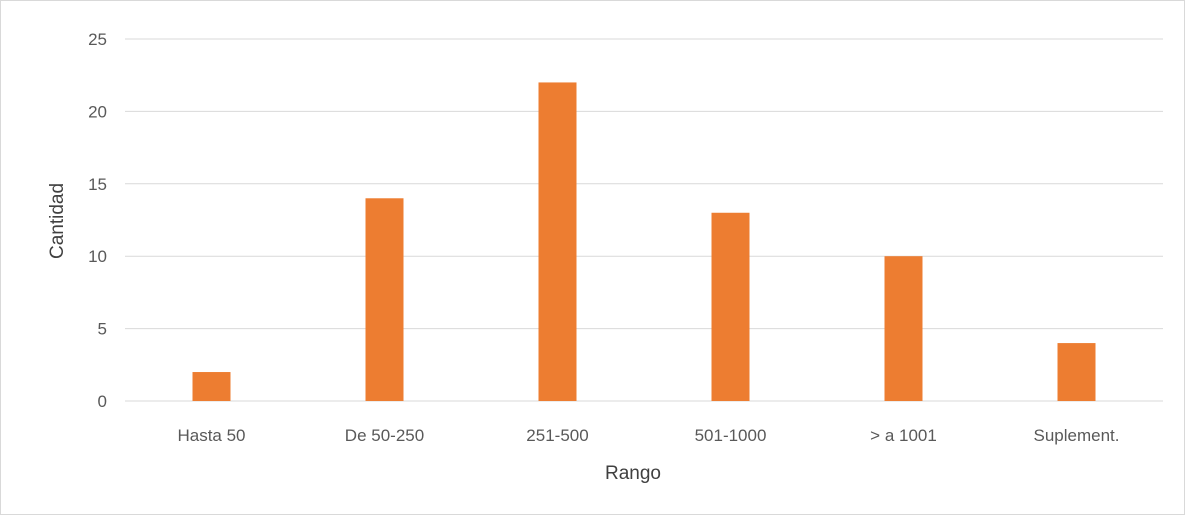 The width and height of the screenshot is (1185, 515). I want to click on x-tick-label: Suplement., so click(1077, 435).